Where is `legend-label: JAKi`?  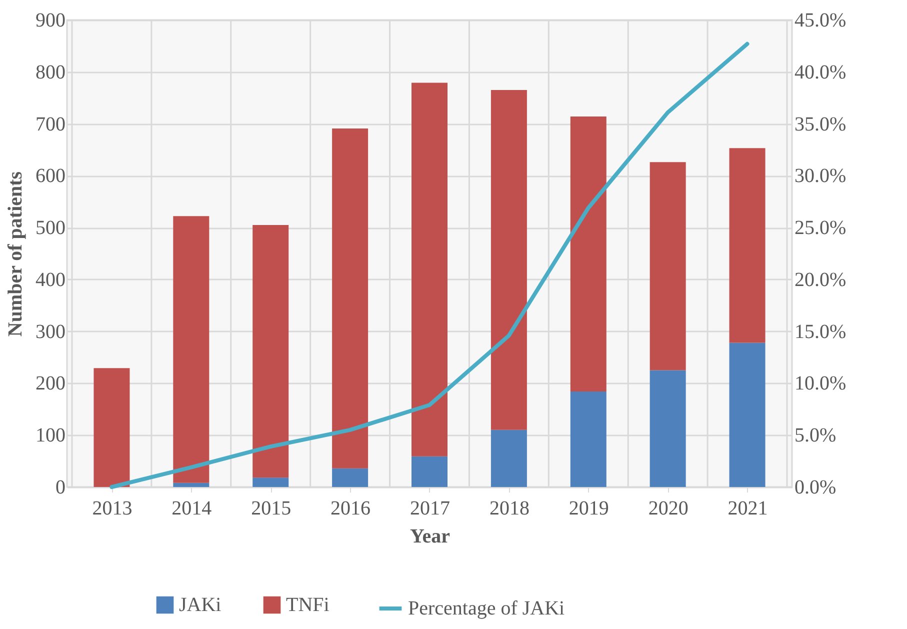 legend-label: JAKi is located at coordinates (200, 605).